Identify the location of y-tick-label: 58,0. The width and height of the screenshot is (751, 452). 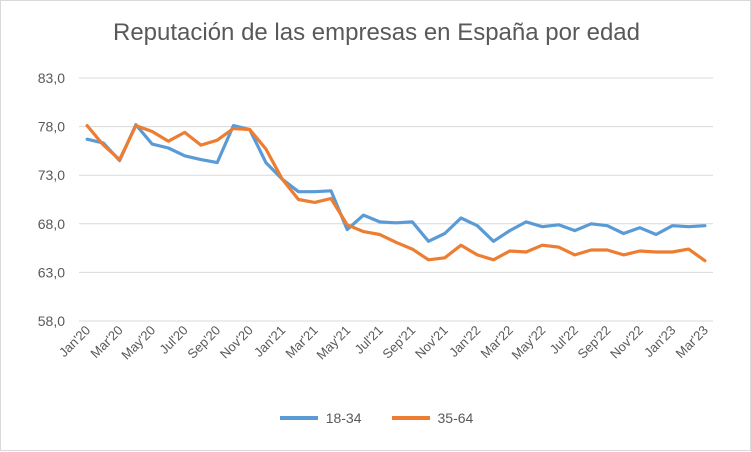
(51, 321).